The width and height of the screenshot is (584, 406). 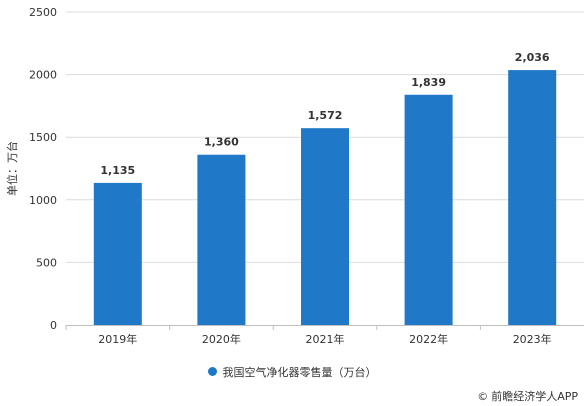 What do you see at coordinates (43, 75) in the screenshot?
I see `y-tick-label: 2000` at bounding box center [43, 75].